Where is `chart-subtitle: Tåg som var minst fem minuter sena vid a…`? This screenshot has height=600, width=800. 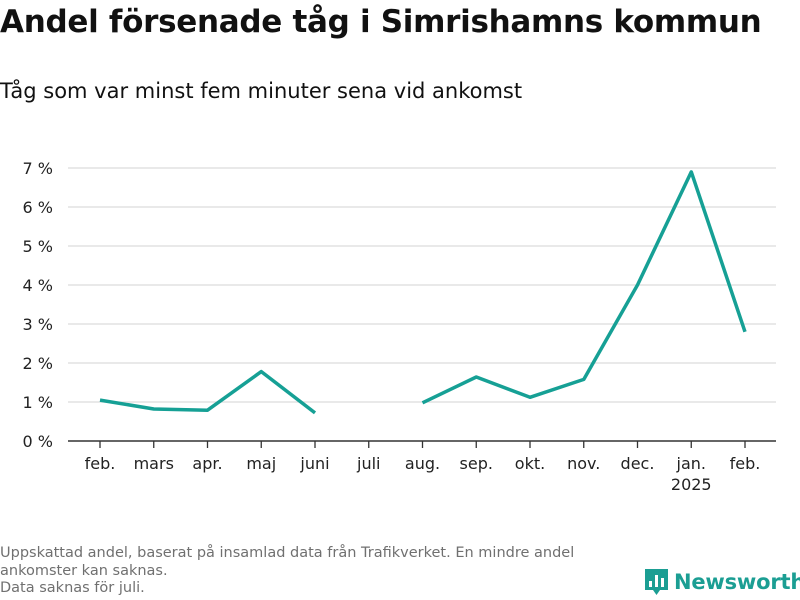 chart-subtitle: Tåg som var minst fem minuter sena vid a… is located at coordinates (261, 91).